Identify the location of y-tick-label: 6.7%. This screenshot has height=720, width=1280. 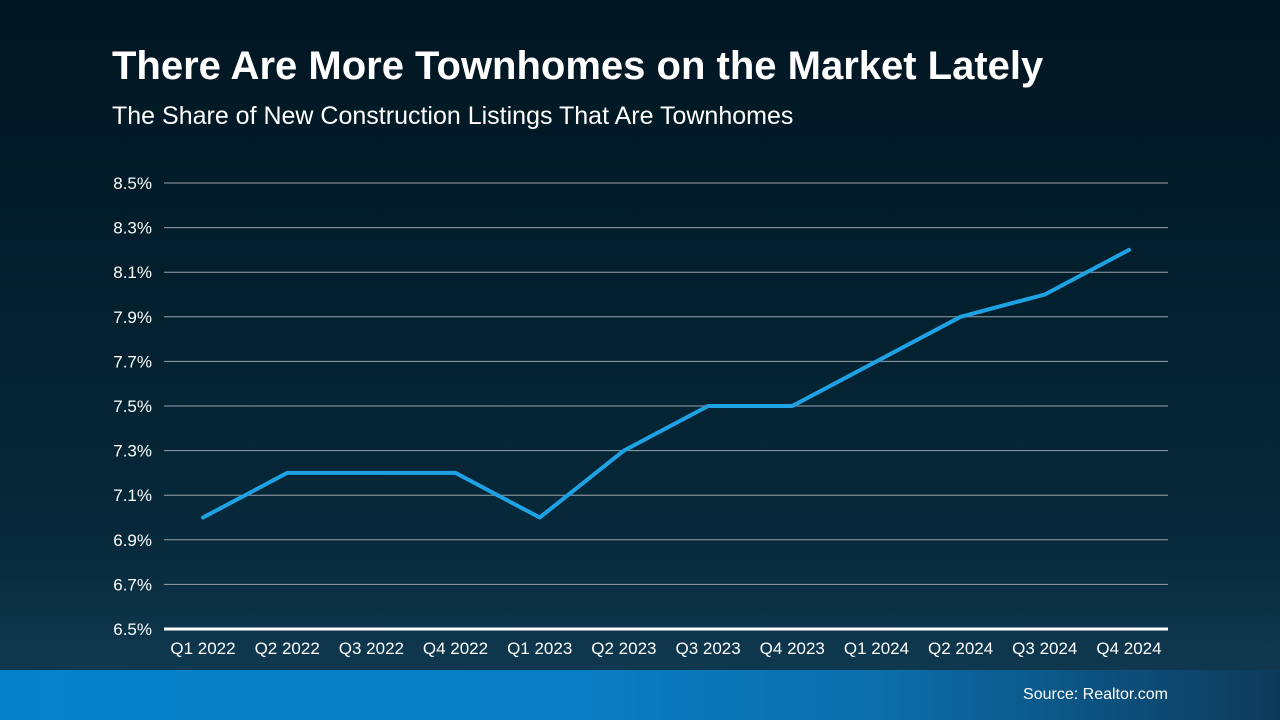
(132, 584).